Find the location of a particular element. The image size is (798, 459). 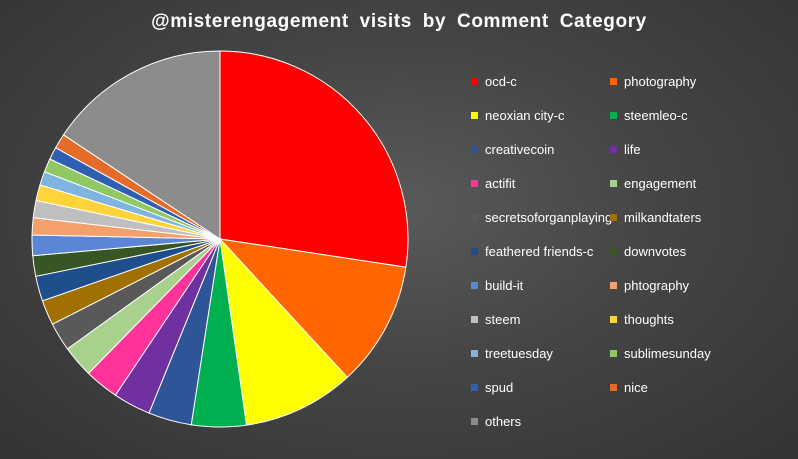

pie-slice-photography is located at coordinates (312, 308).